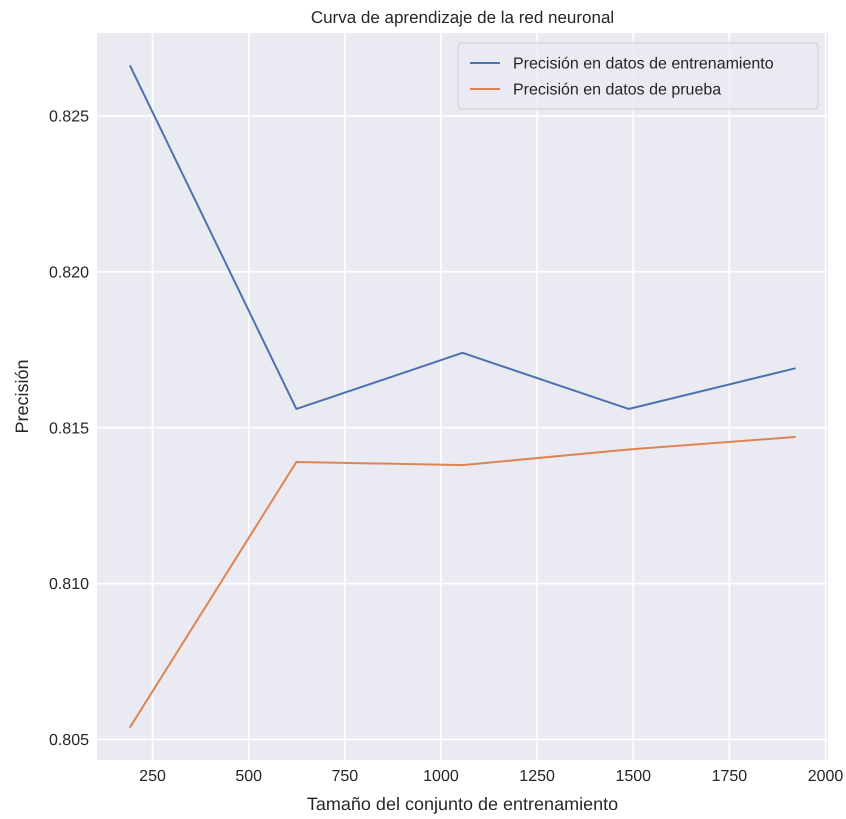 Image resolution: width=846 pixels, height=819 pixels. Describe the element at coordinates (69, 741) in the screenshot. I see `y-tick-label: 0.805` at that location.